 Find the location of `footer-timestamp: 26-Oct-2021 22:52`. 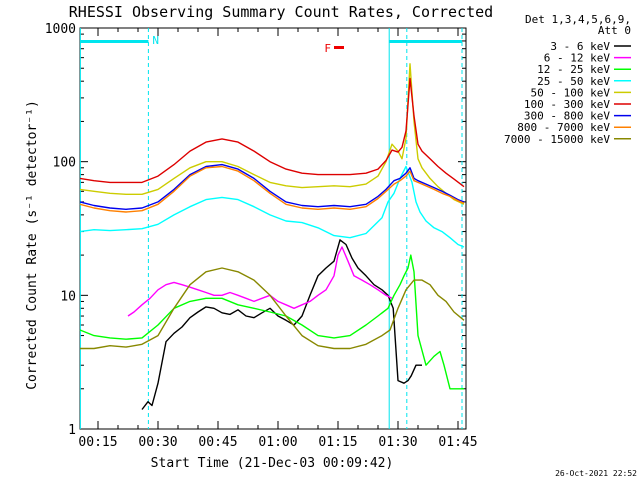

footer-timestamp: 26-Oct-2021 22:52 is located at coordinates (596, 473).